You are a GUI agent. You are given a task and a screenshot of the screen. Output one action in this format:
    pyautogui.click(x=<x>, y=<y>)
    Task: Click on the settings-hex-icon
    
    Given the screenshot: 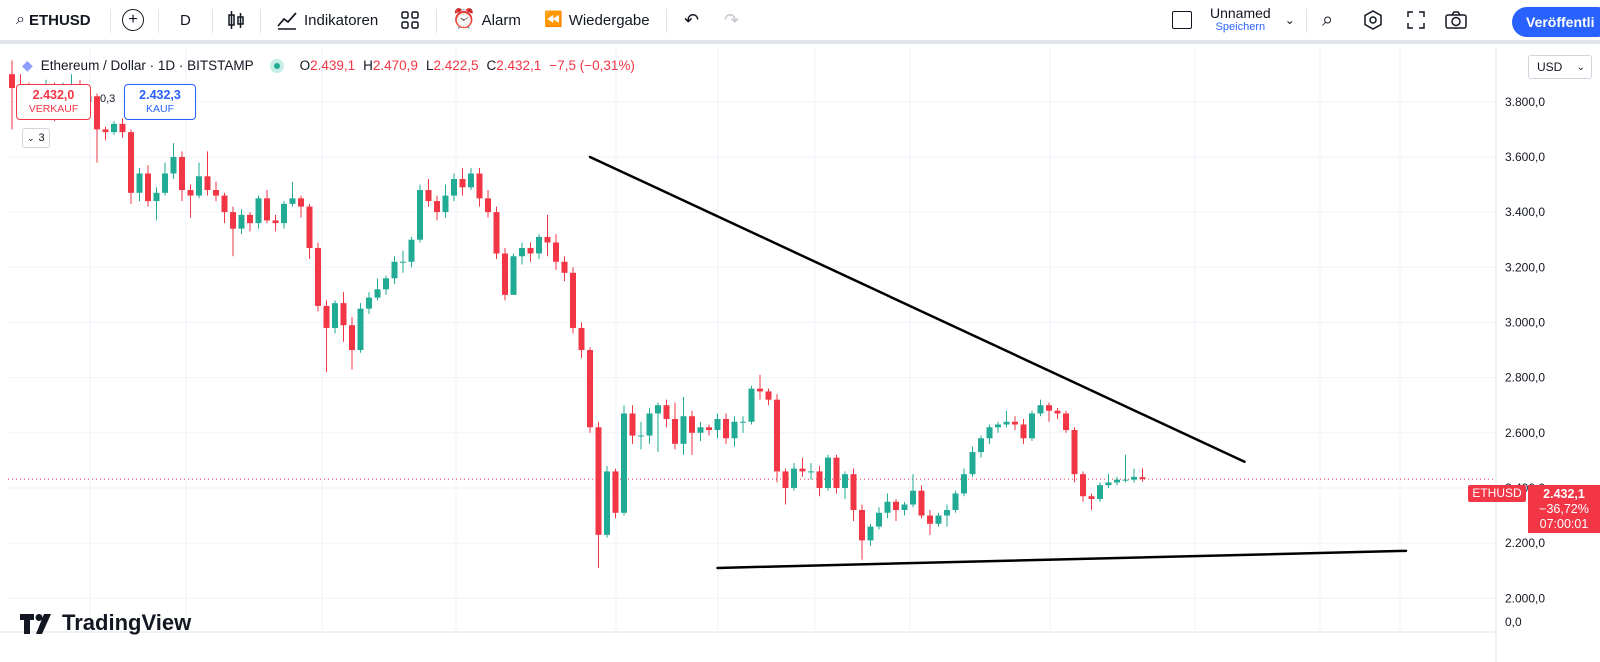 What is the action you would take?
    pyautogui.click(x=1373, y=20)
    